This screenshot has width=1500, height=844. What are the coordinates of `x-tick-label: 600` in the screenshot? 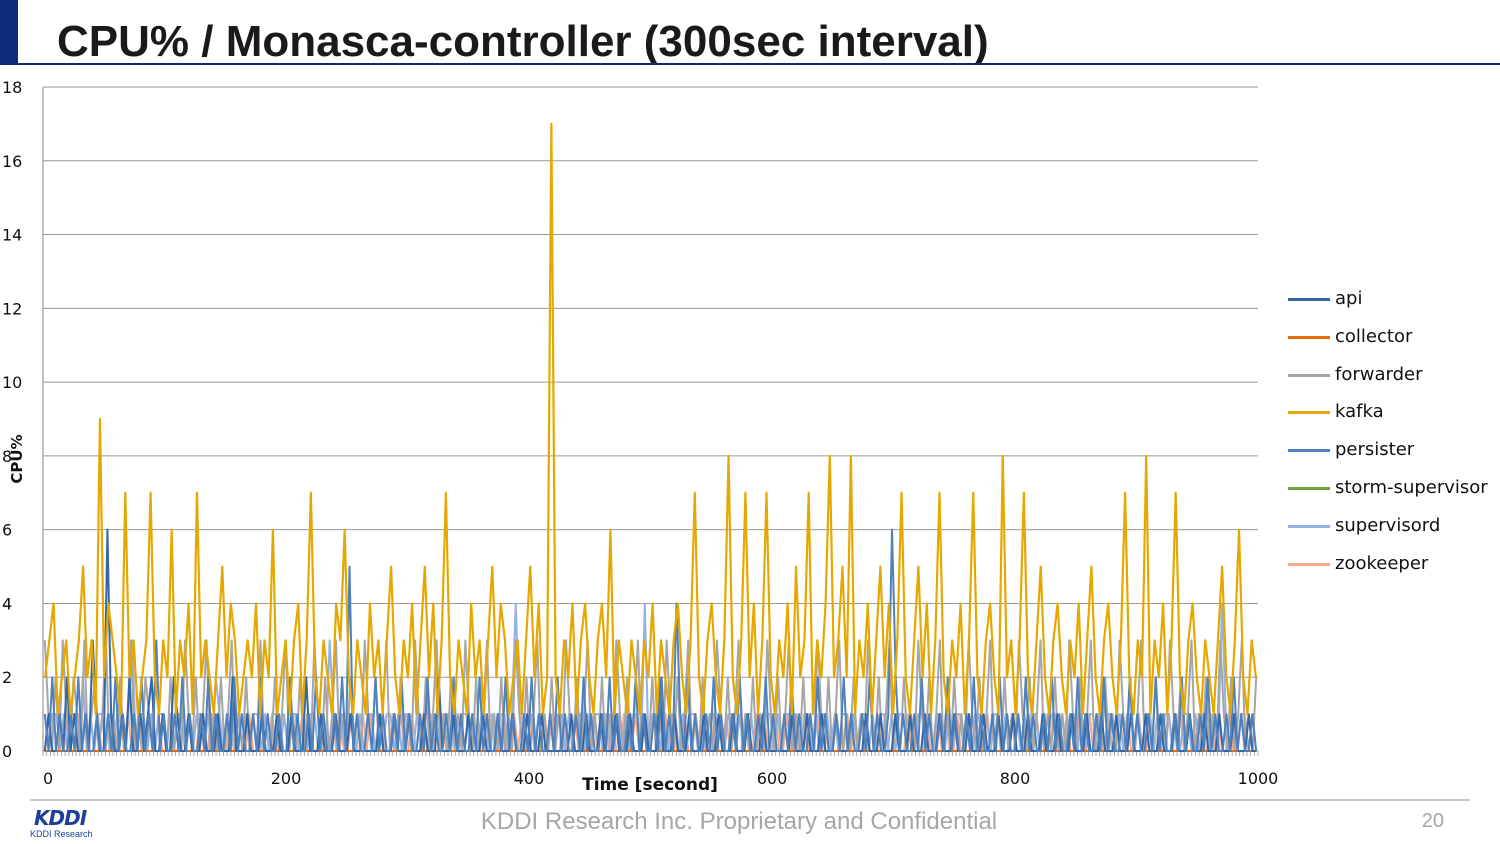 It's located at (772, 778).